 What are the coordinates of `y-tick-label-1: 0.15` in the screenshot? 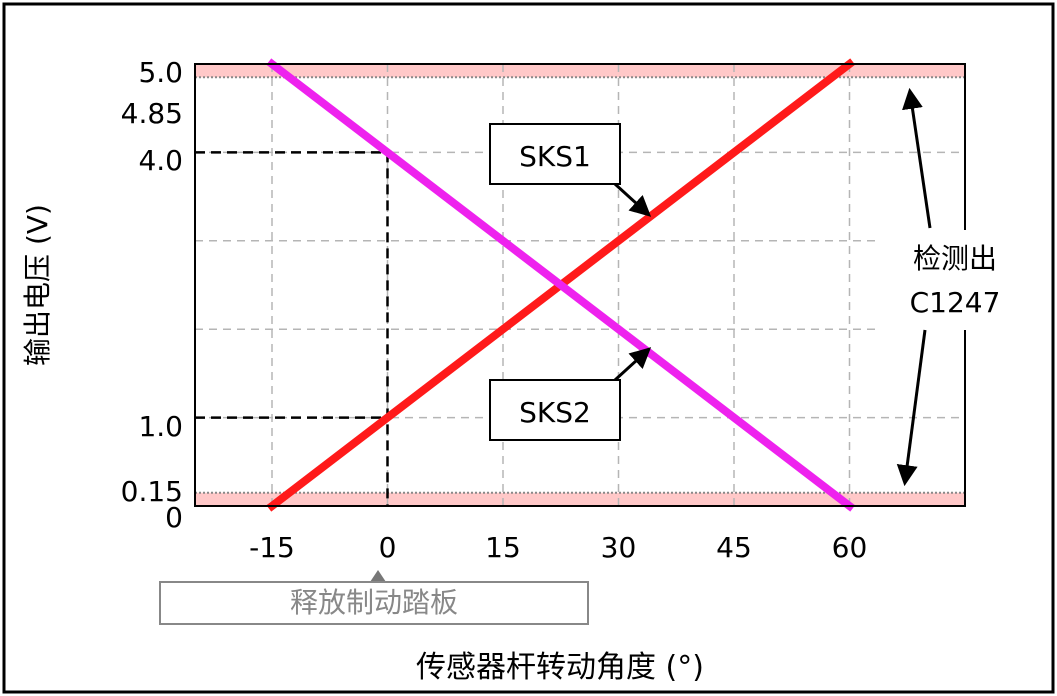 It's located at (152, 491).